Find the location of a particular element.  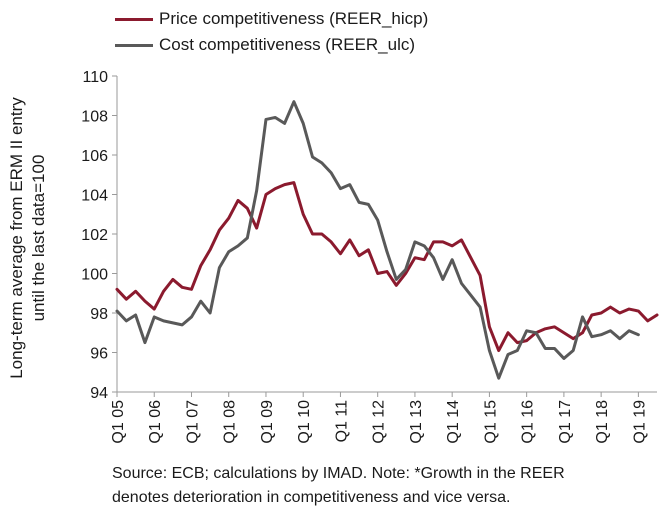

x-tick-label: Q1 10 is located at coordinates (304, 422).